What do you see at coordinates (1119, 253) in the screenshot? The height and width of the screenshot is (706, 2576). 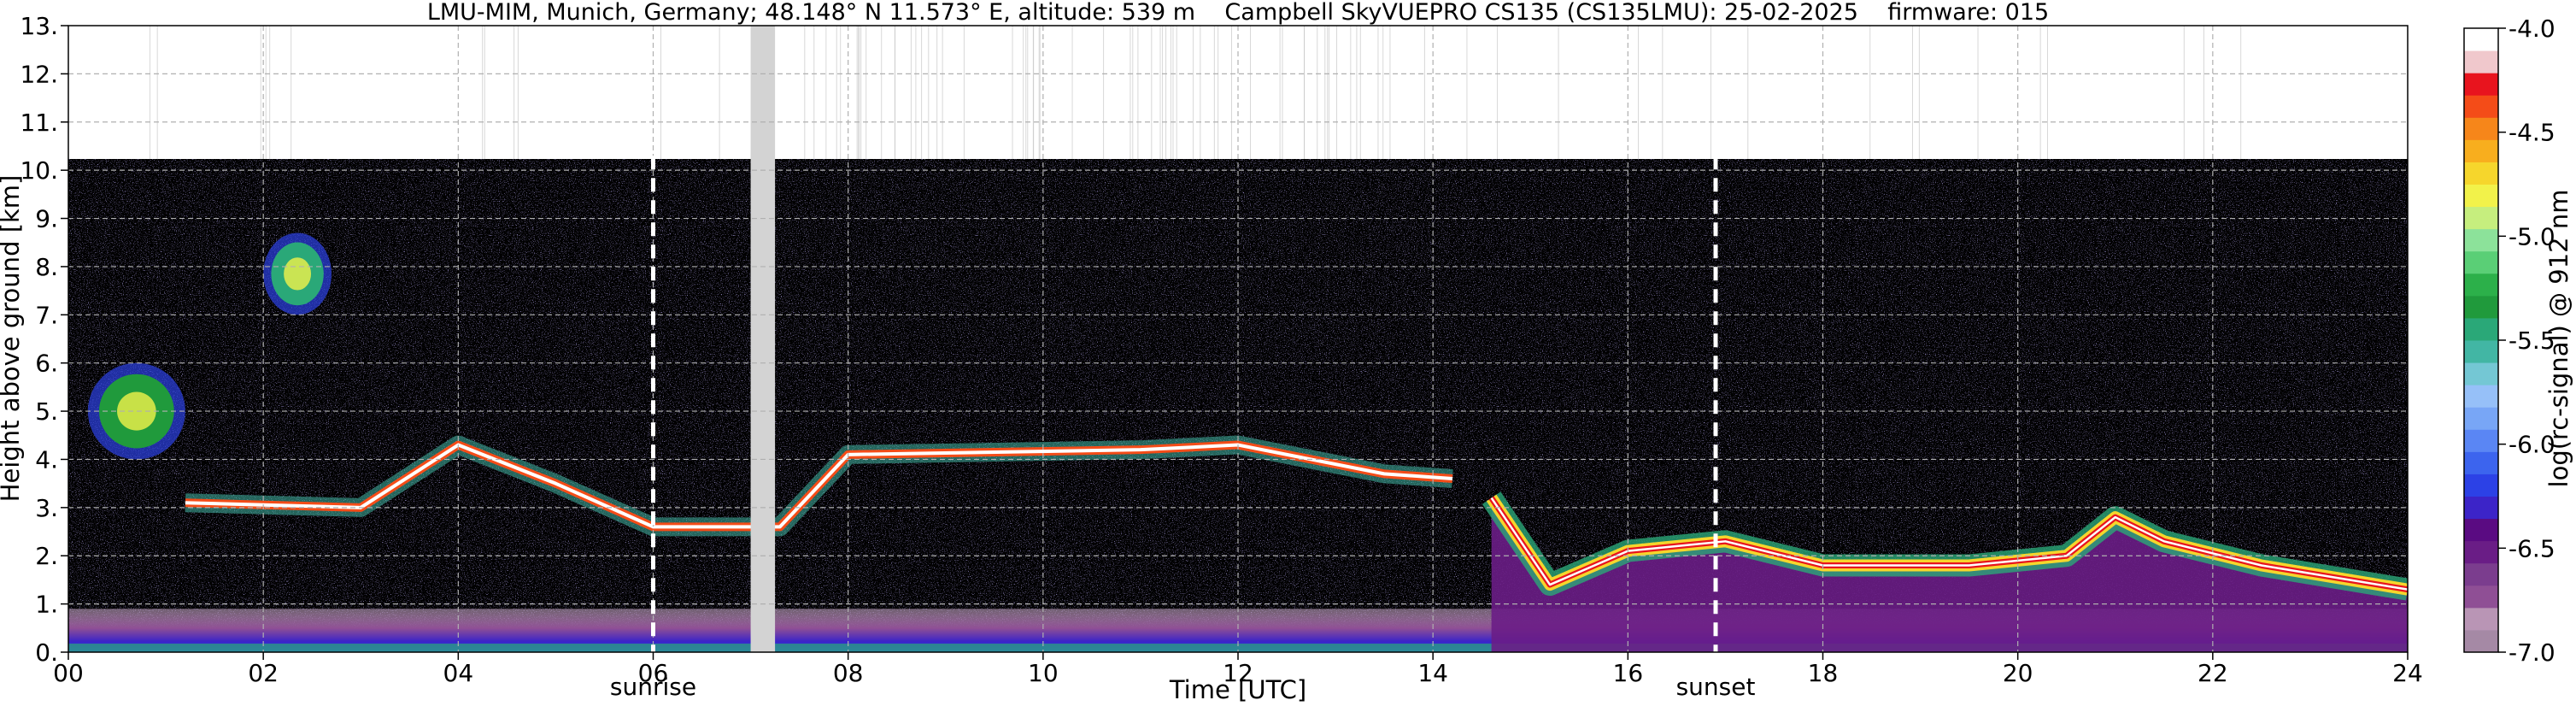 I see `noise-speckle-green` at bounding box center [1119, 253].